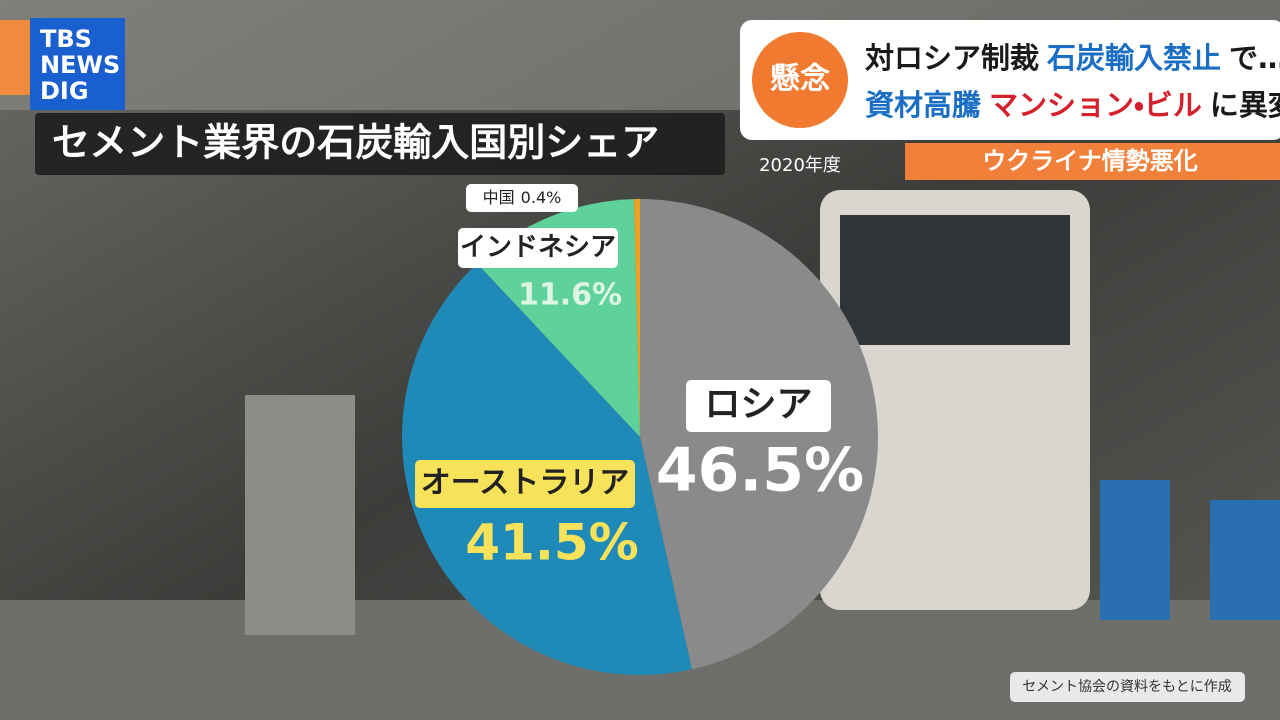 This screenshot has height=720, width=1280. What do you see at coordinates (955, 280) in the screenshot?
I see `background-windshield` at bounding box center [955, 280].